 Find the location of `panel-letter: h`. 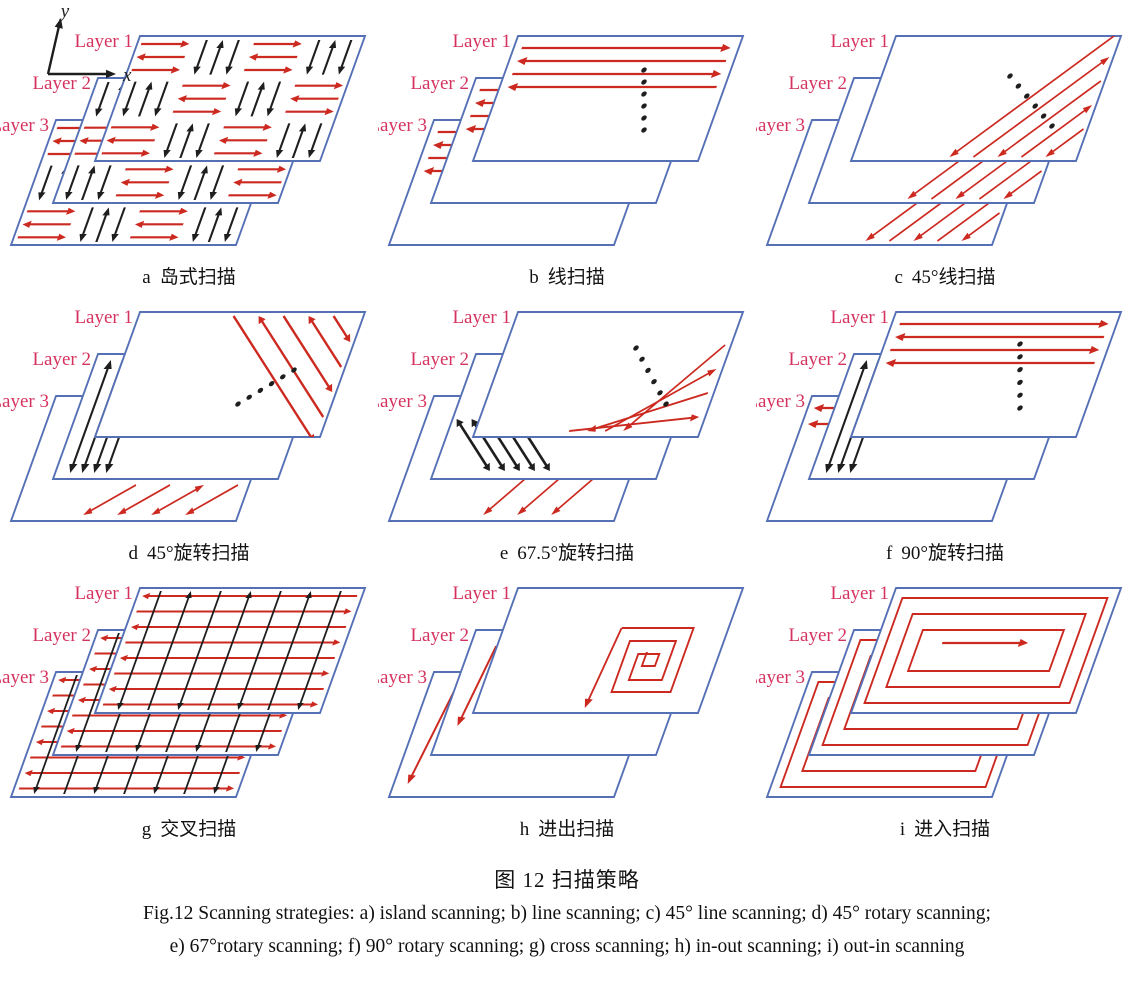

panel-letter: h is located at coordinates (524, 829).